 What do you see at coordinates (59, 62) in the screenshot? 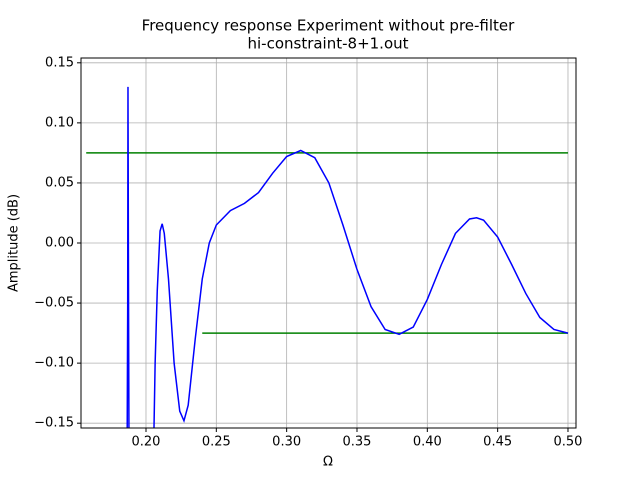
I see `y-tick-label: 0.15` at bounding box center [59, 62].